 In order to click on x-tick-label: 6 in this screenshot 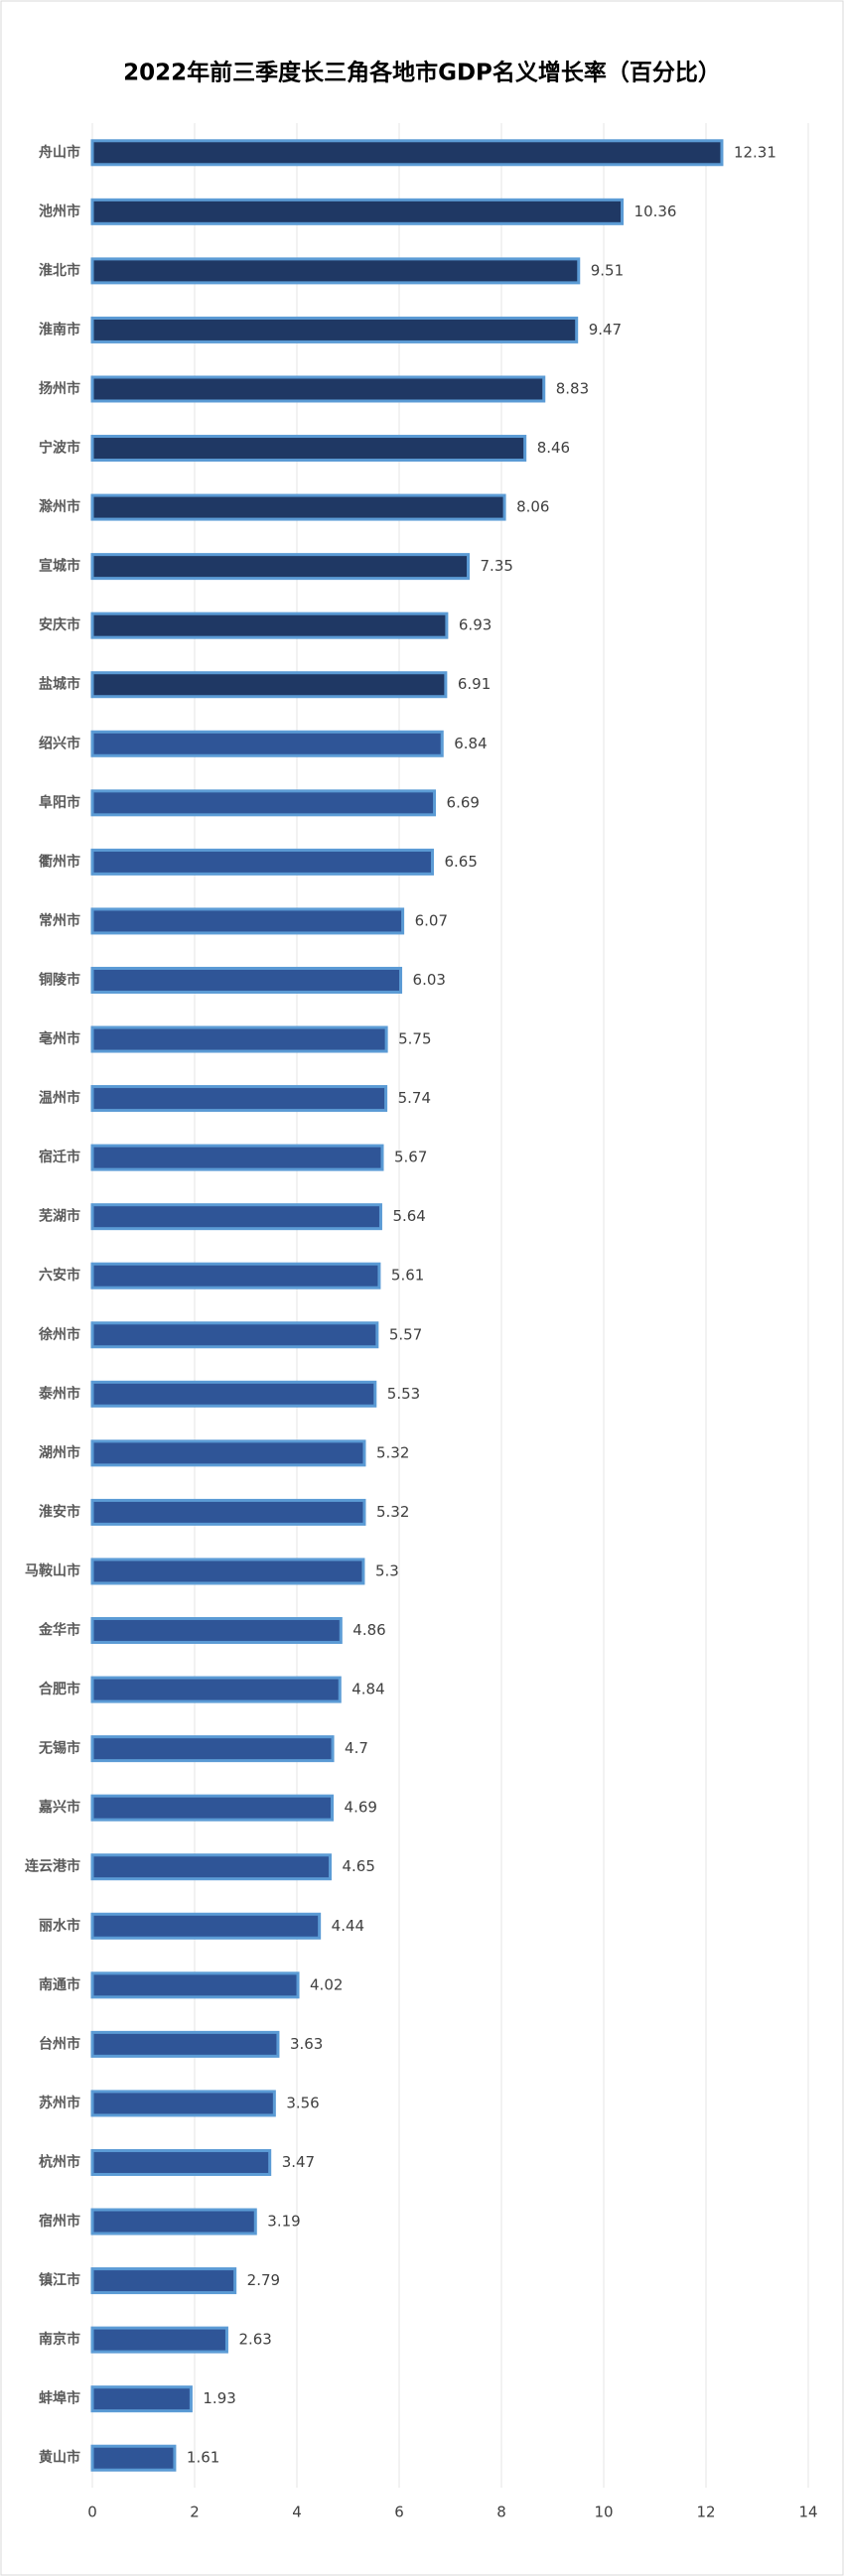, I will do `click(399, 2512)`.